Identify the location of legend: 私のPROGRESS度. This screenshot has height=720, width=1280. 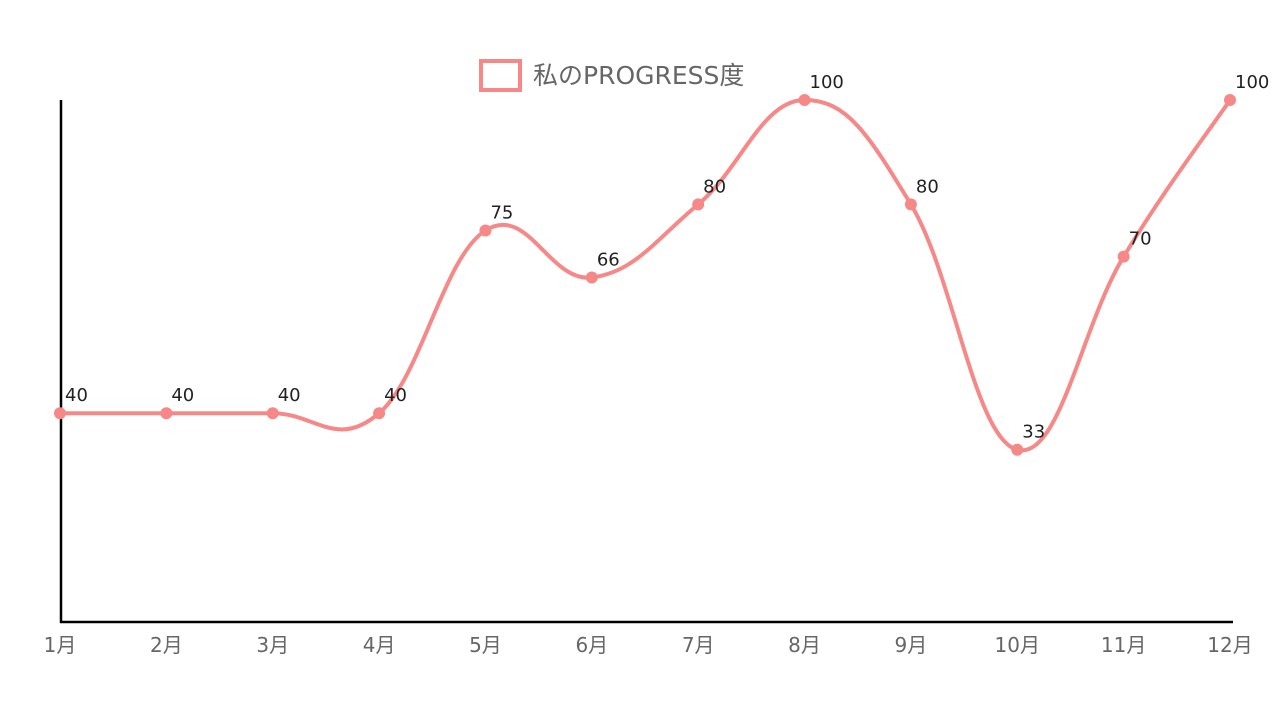
(611, 75).